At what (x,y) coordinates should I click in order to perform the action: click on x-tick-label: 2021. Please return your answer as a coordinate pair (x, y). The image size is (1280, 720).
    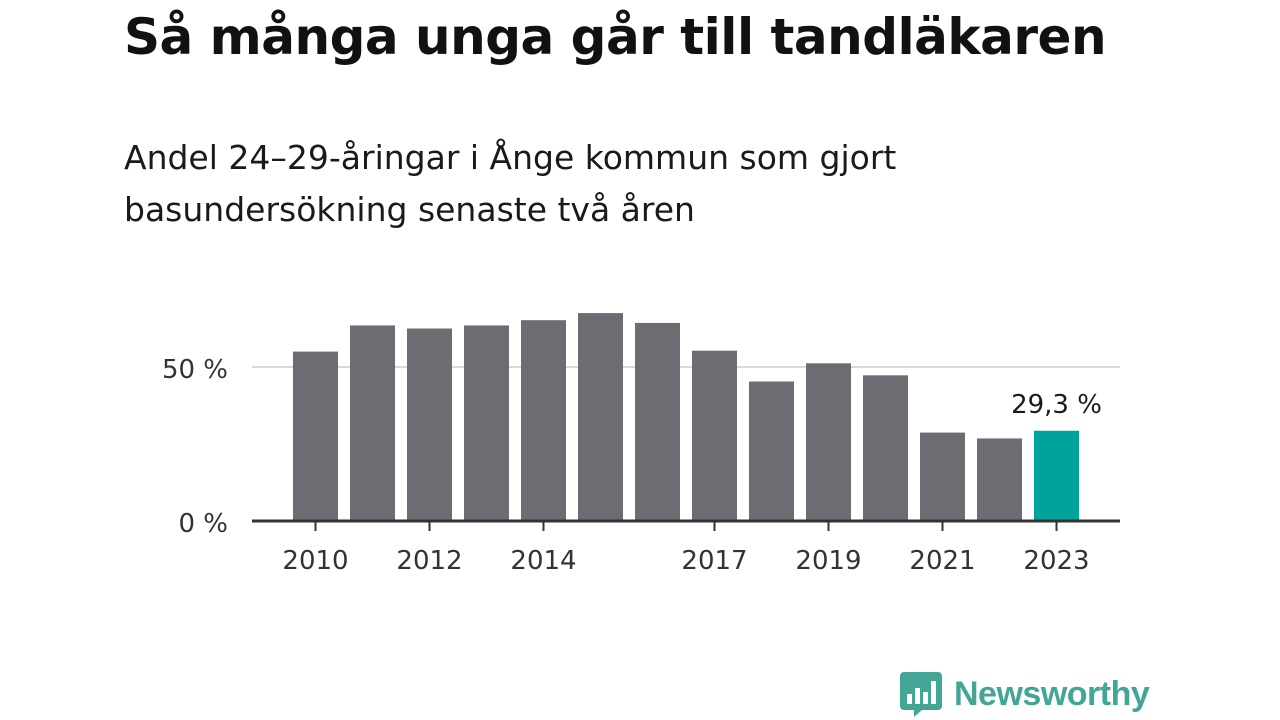
    Looking at the image, I should click on (942, 561).